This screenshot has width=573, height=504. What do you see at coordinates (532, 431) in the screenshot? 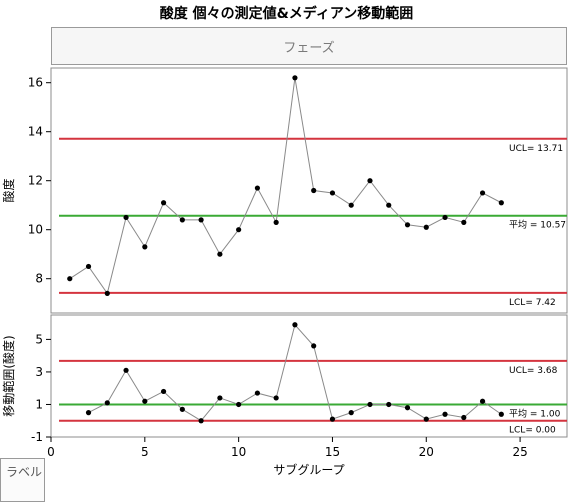
I see `limit-label: LCL= 0.00` at bounding box center [532, 431].